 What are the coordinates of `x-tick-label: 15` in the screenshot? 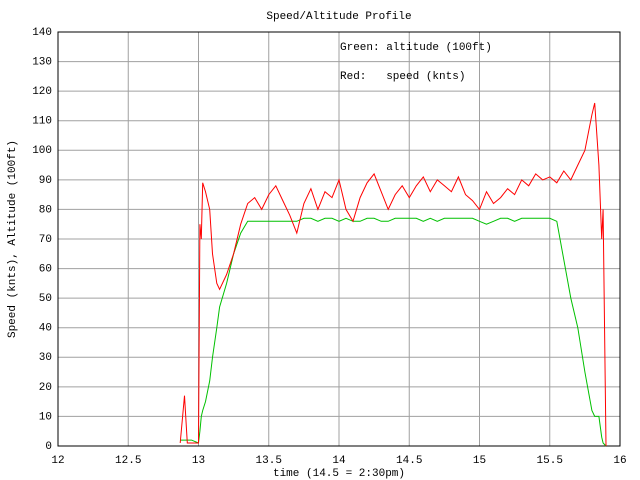 It's located at (479, 461).